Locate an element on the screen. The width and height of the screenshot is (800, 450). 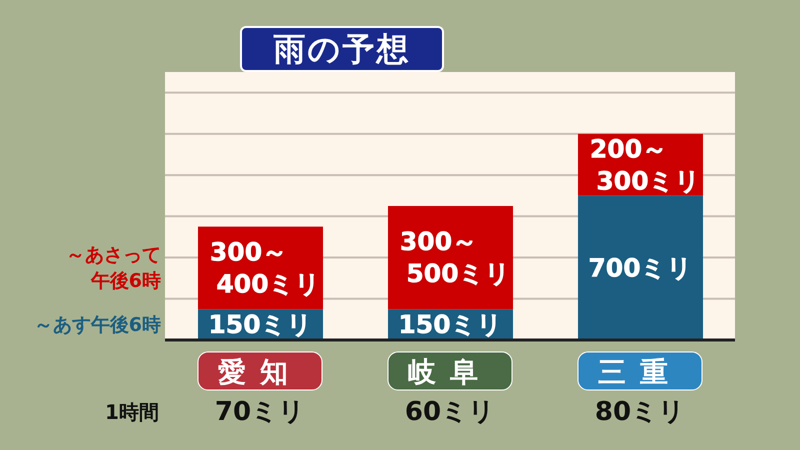
text: 1時間 is located at coordinates (132, 412).